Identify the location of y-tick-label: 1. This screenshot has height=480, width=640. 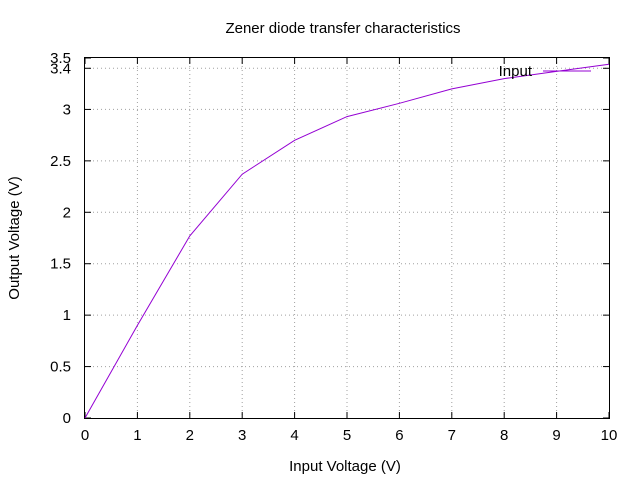
(67, 315).